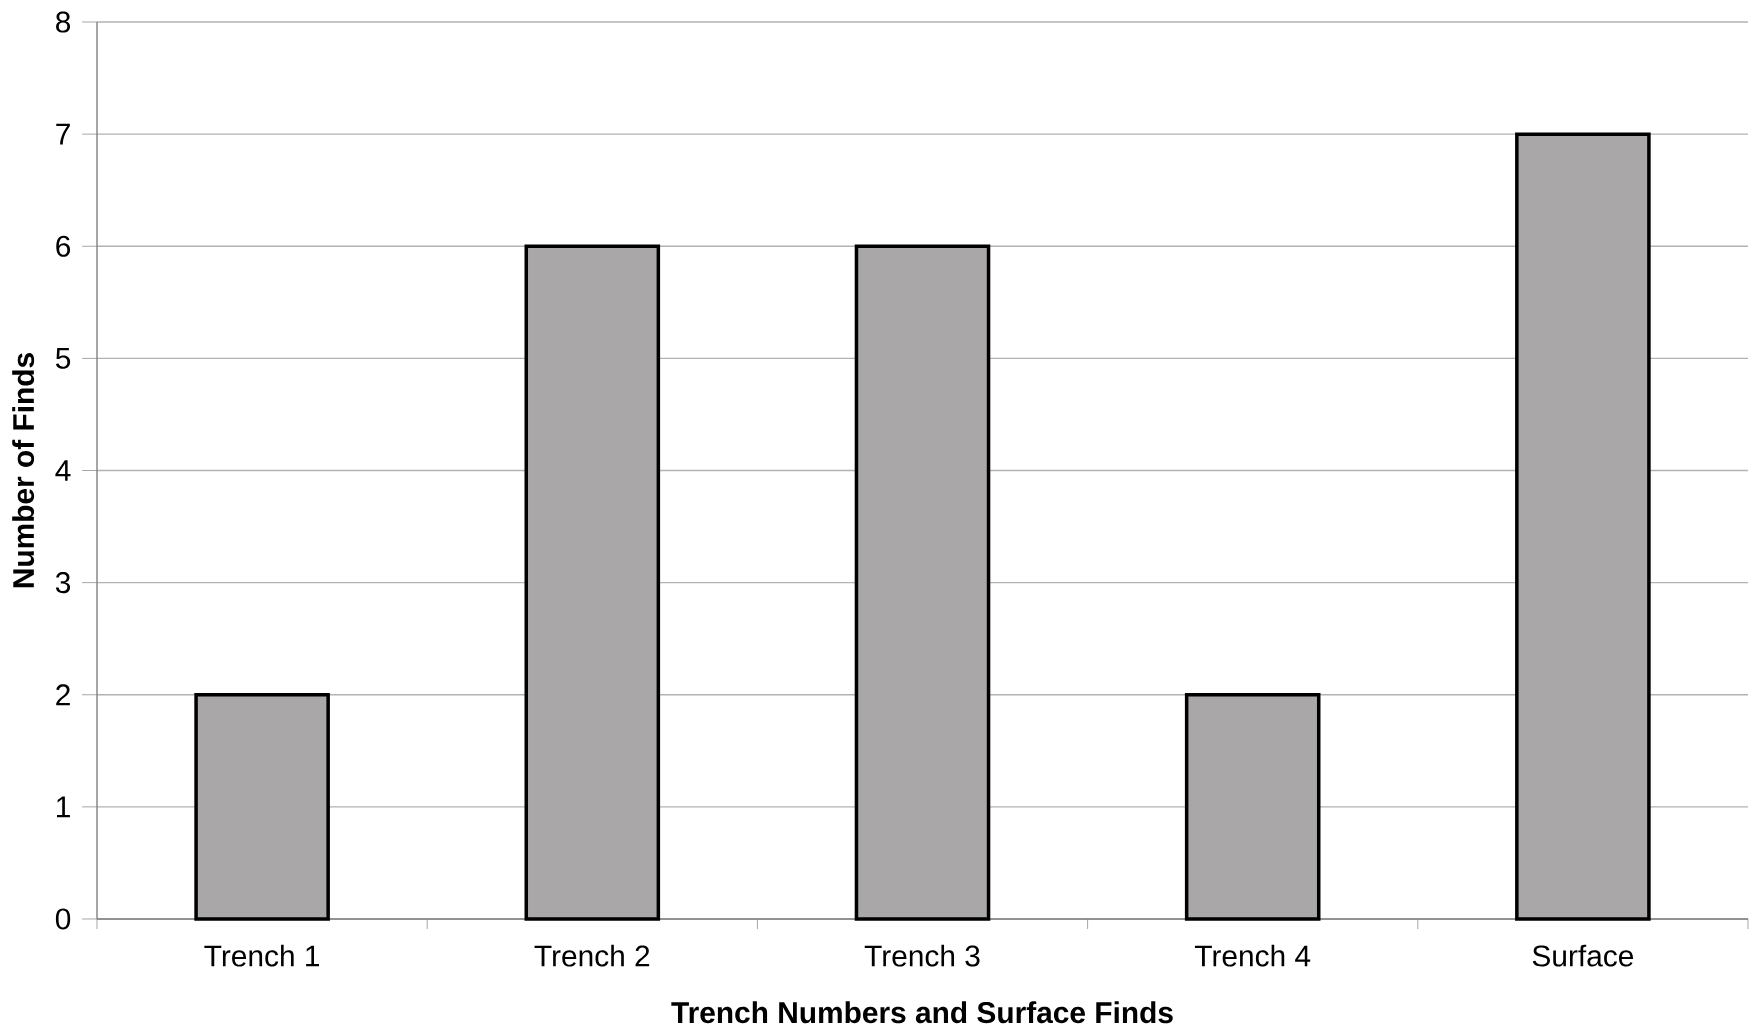  What do you see at coordinates (922, 1012) in the screenshot?
I see `x-axis-title: Trench Numbers and Surface Finds` at bounding box center [922, 1012].